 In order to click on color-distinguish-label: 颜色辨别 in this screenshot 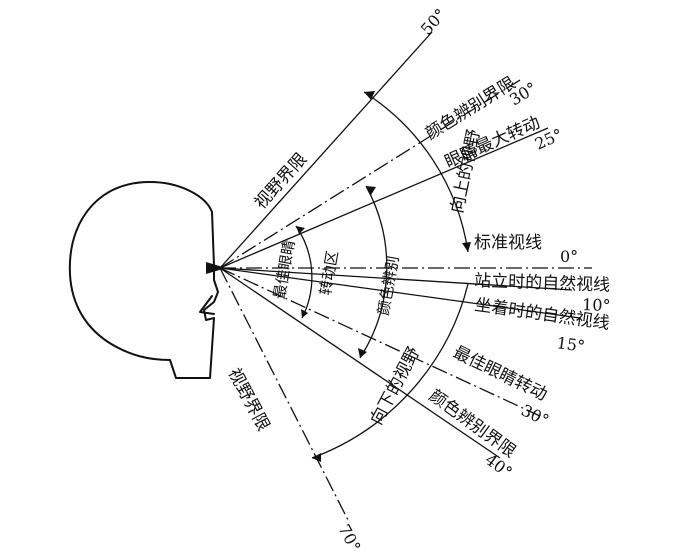, I will do `click(388, 285)`.